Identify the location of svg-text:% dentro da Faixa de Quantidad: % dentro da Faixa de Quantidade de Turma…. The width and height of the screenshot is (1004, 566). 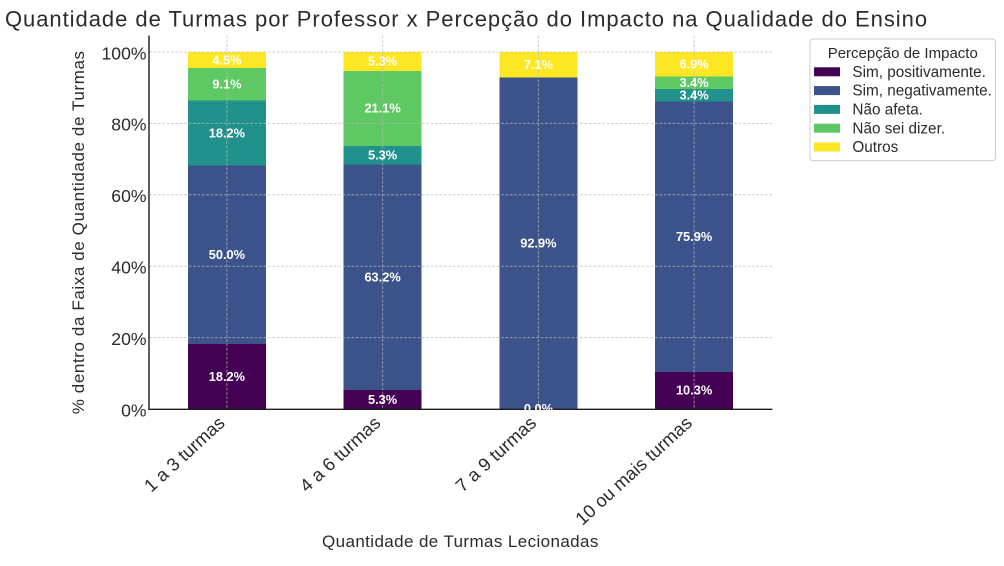
(78, 232).